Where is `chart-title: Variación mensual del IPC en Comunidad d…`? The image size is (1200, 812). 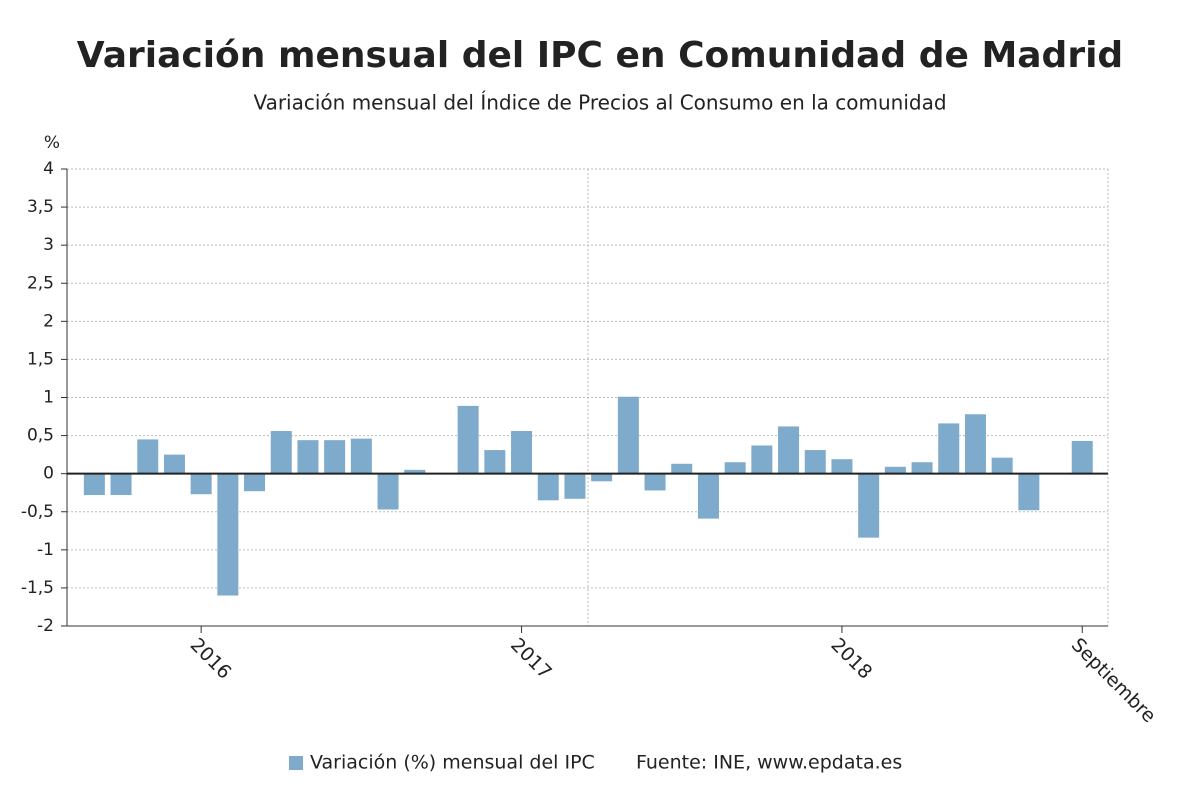
chart-title: Variación mensual del IPC en Comunidad d… is located at coordinates (600, 55).